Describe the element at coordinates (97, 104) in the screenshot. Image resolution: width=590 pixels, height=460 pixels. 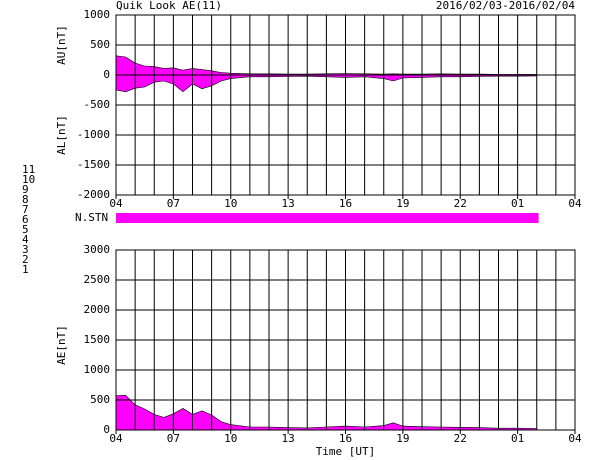
I see `y-tick-label: -500` at that location.